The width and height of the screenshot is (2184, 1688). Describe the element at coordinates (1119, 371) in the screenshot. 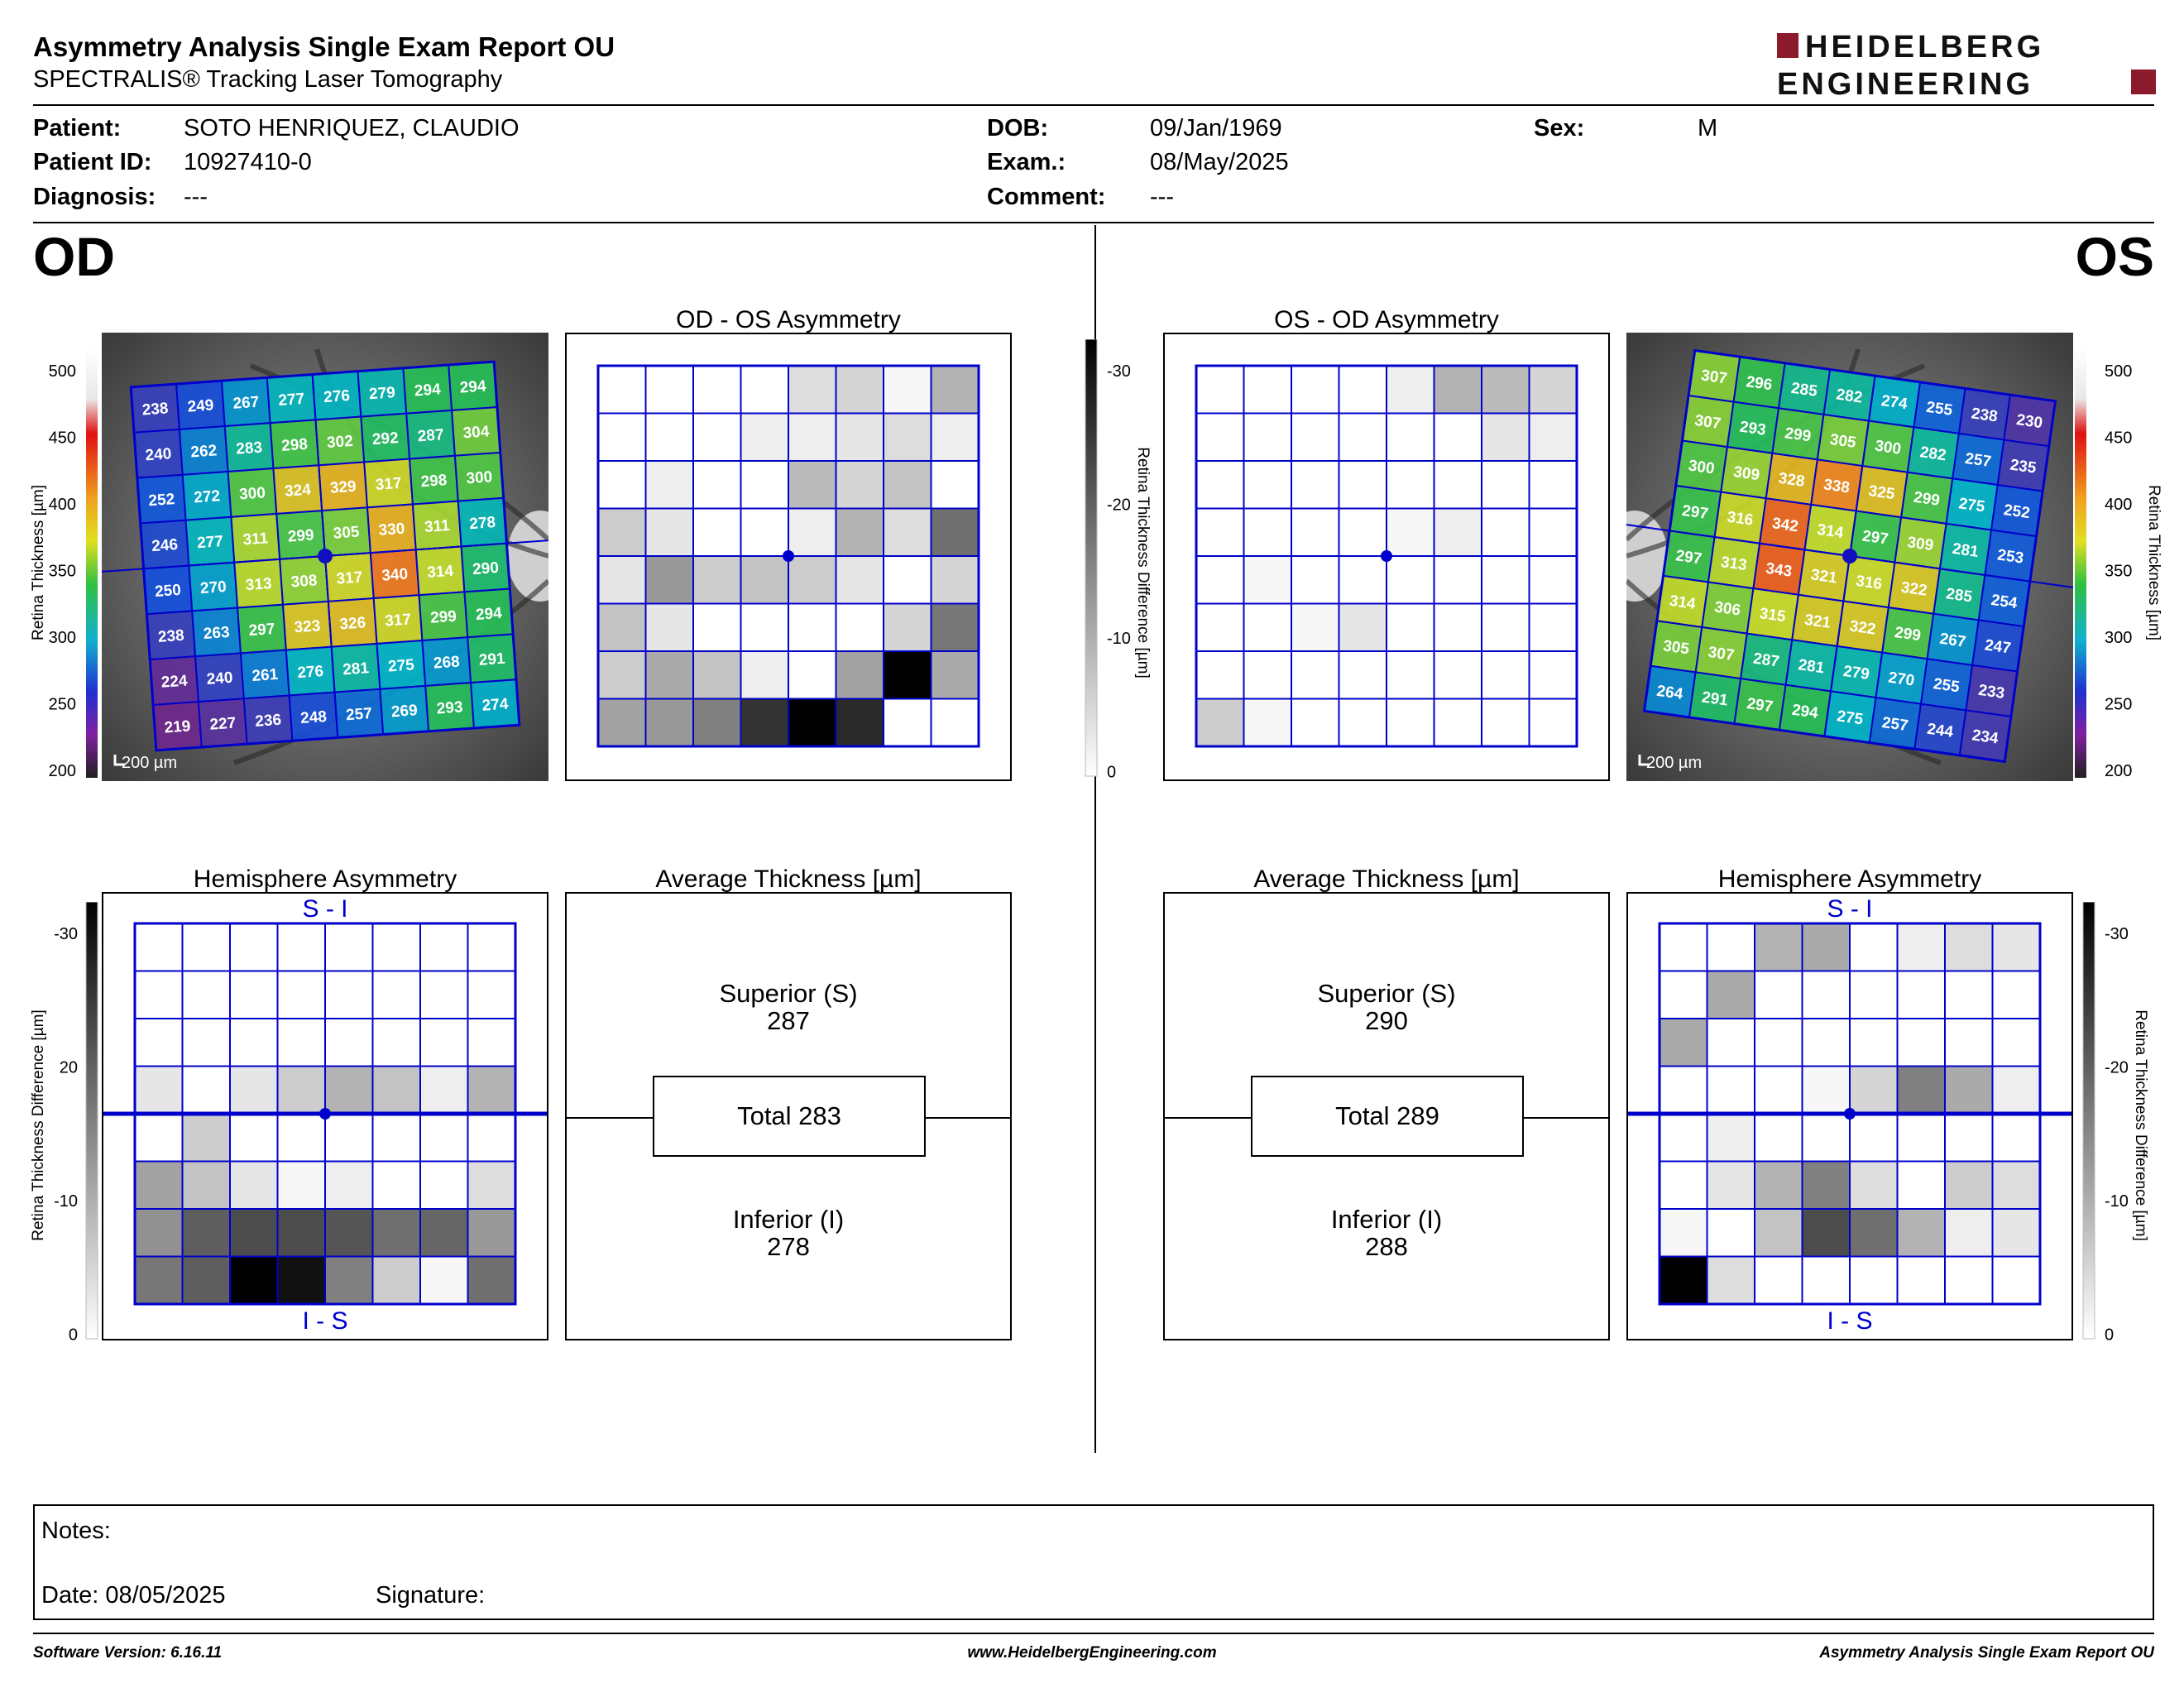

I see `colorbar-tick-label: -30` at that location.